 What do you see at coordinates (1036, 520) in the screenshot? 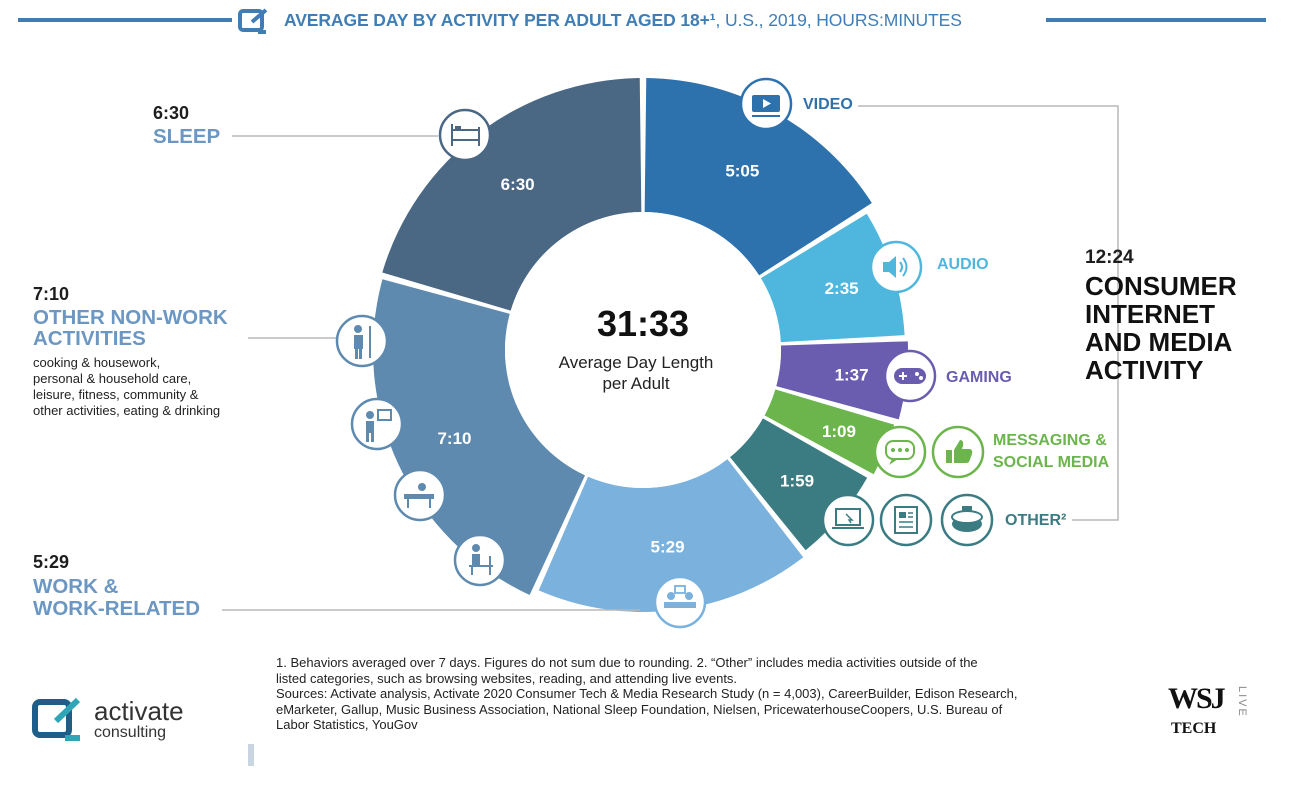
I see `other-label: OTHER²` at bounding box center [1036, 520].